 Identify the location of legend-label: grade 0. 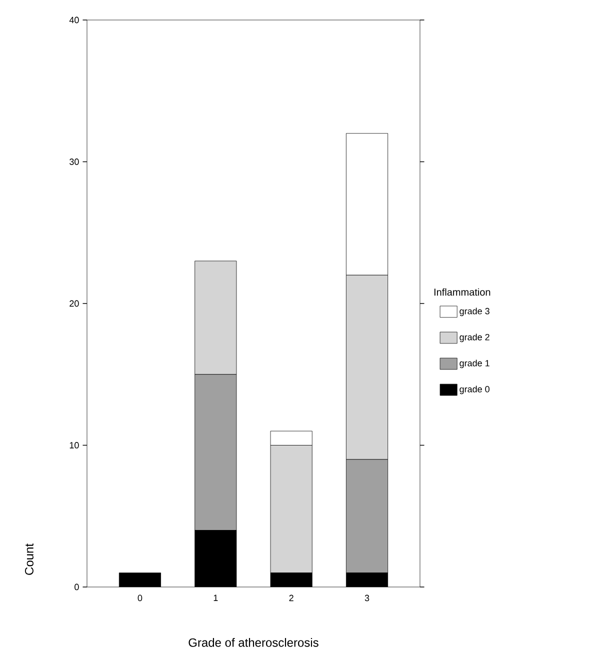
(475, 390).